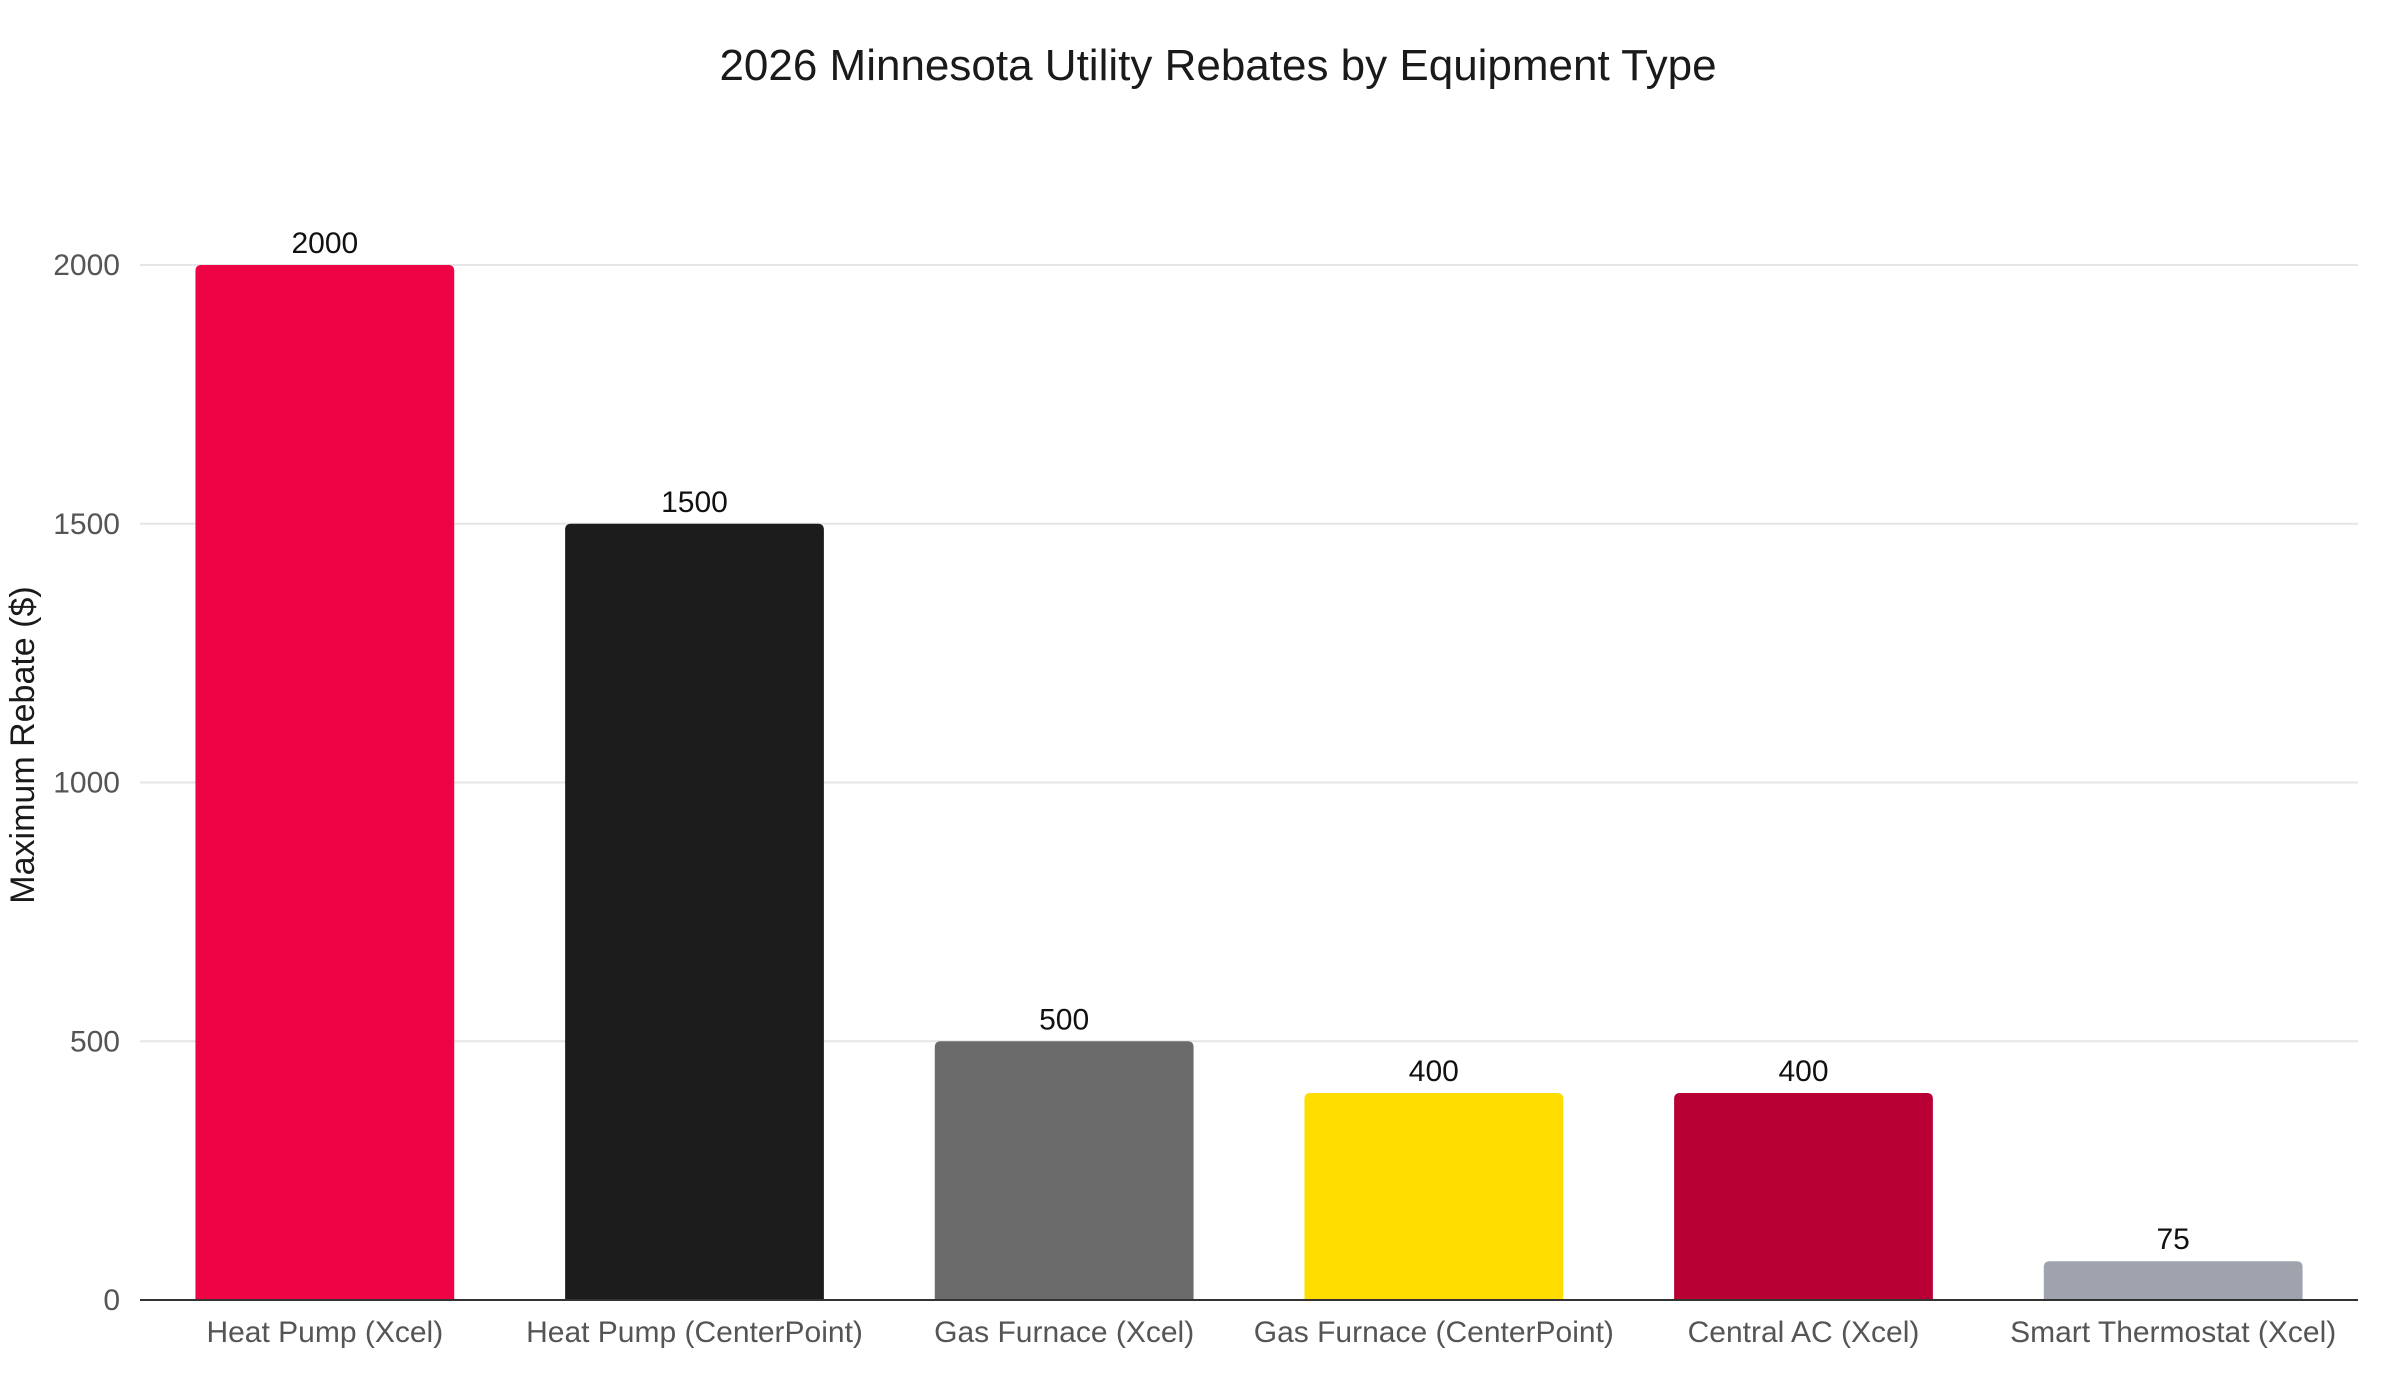 The width and height of the screenshot is (2400, 1400). What do you see at coordinates (2173, 1332) in the screenshot?
I see `x-tick-label: Smart Thermostat (Xcel)` at bounding box center [2173, 1332].